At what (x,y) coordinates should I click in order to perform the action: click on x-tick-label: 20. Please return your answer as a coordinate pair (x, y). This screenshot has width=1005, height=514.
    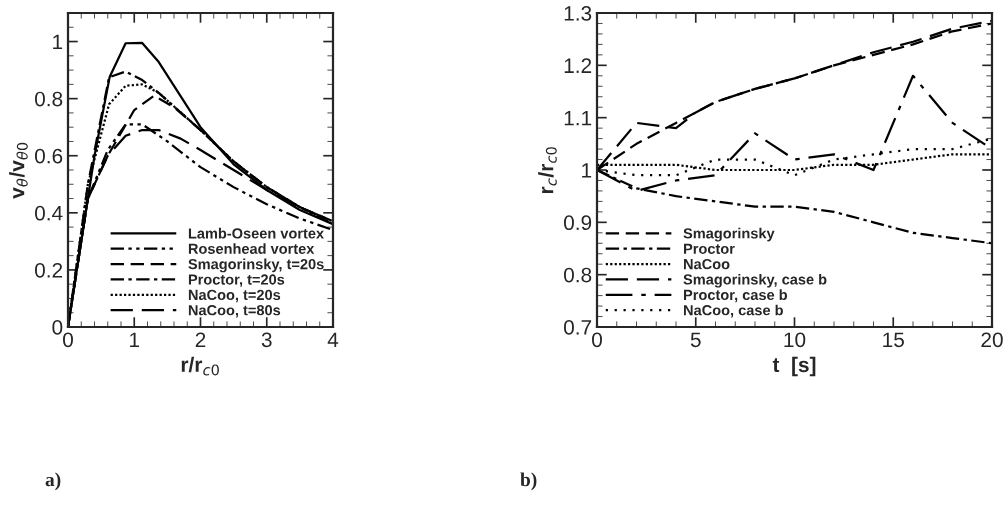
    Looking at the image, I should click on (992, 340).